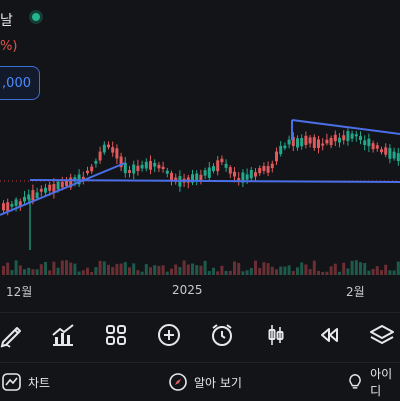 The width and height of the screenshot is (400, 401). What do you see at coordinates (169, 335) in the screenshot?
I see `add-icon` at bounding box center [169, 335].